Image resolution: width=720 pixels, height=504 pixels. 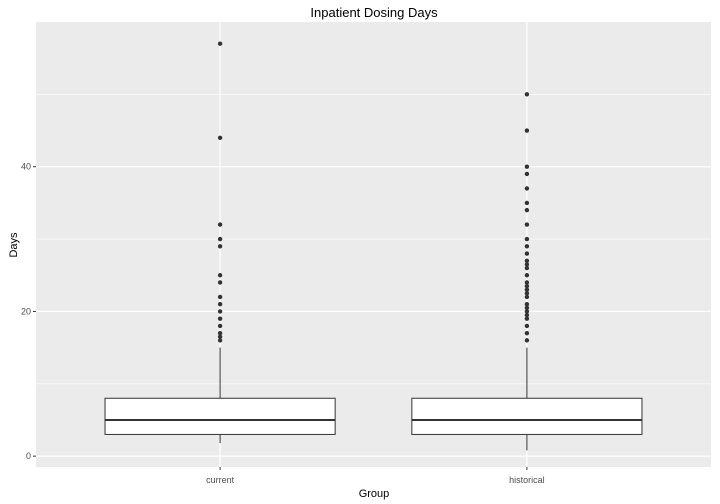 What do you see at coordinates (220, 480) in the screenshot?
I see `x-tick-label: current` at bounding box center [220, 480].